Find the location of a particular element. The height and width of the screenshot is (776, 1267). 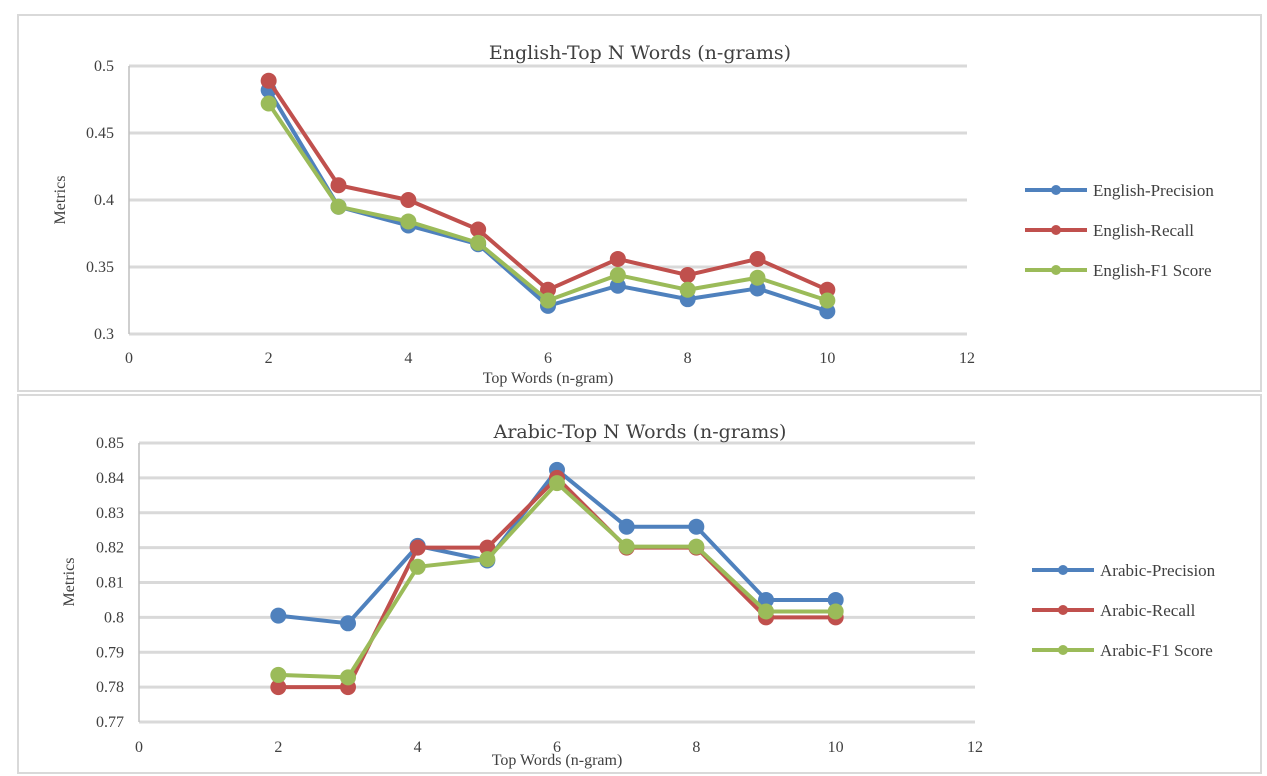

english-x-axis-label: Top Words (n-gram) is located at coordinates (548, 378).